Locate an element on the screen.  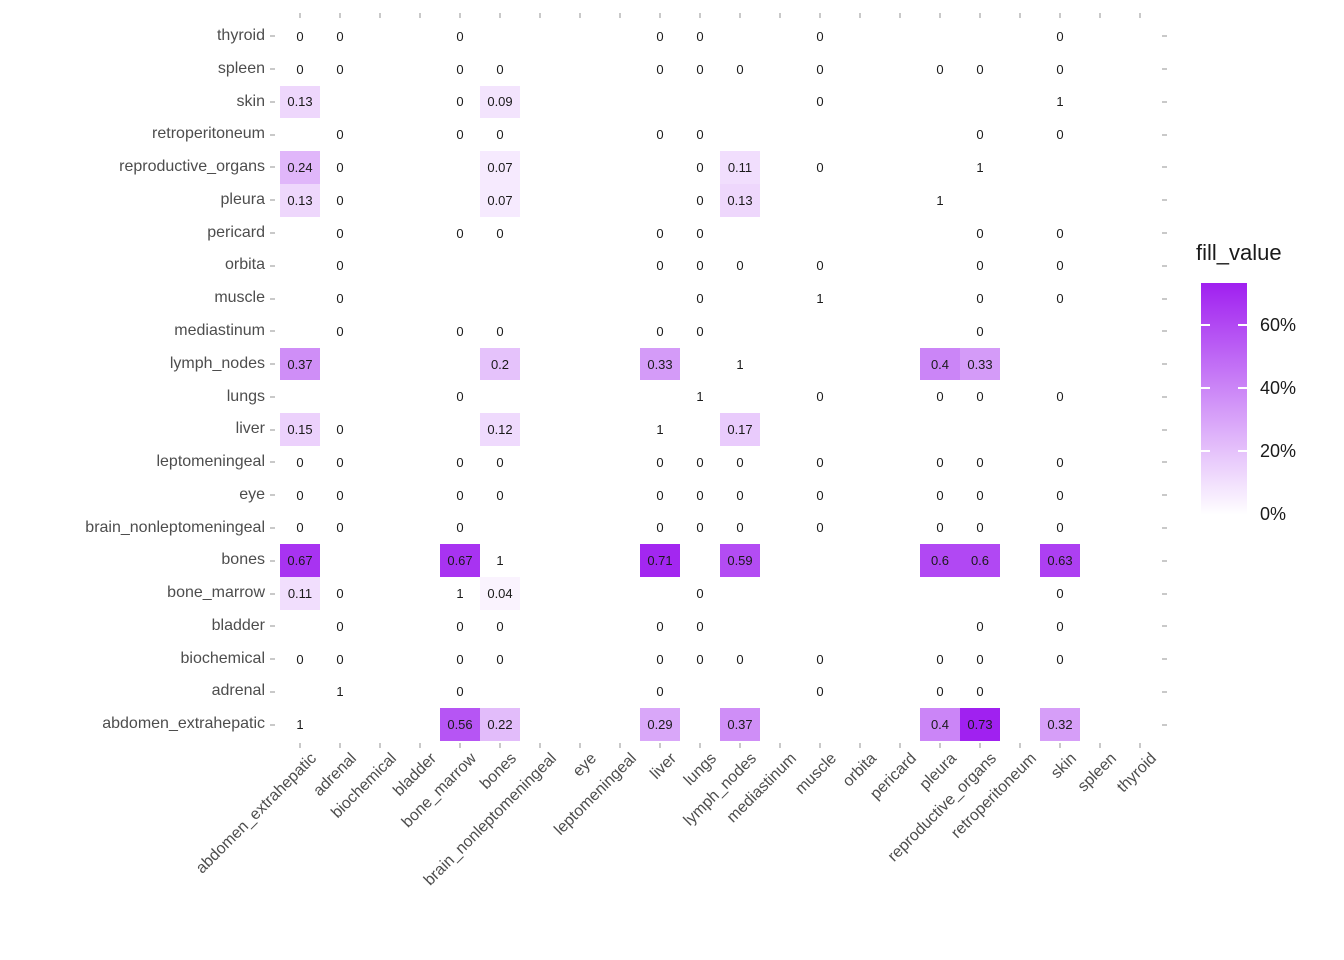
heatmap-cell: 0.22 is located at coordinates (500, 724).